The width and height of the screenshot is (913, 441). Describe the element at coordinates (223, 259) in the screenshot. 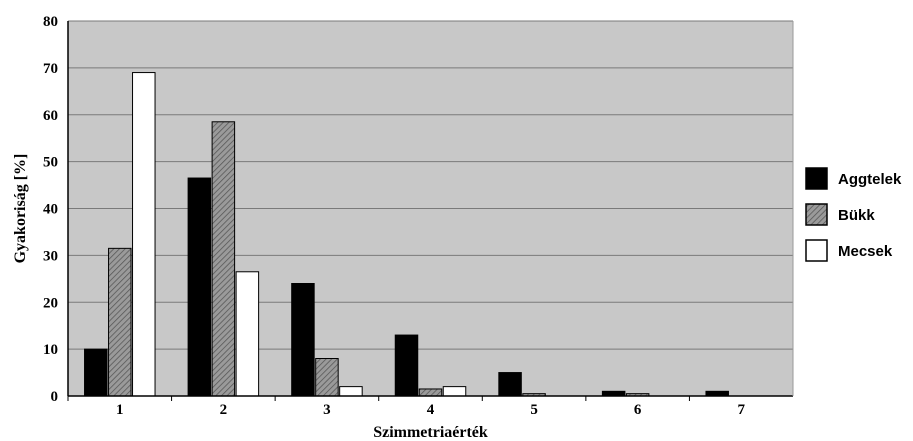

I see `bar-bükk-2` at that location.